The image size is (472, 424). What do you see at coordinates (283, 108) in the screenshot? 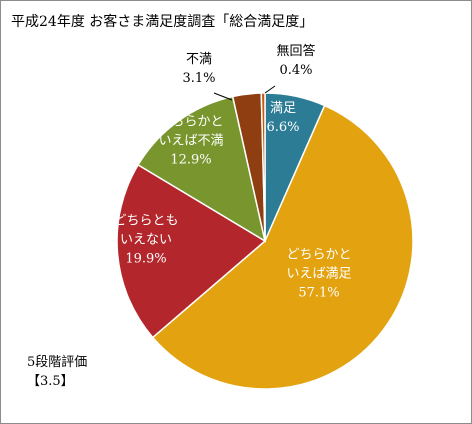
I see `slice-category-label-0: 満足` at bounding box center [283, 108].